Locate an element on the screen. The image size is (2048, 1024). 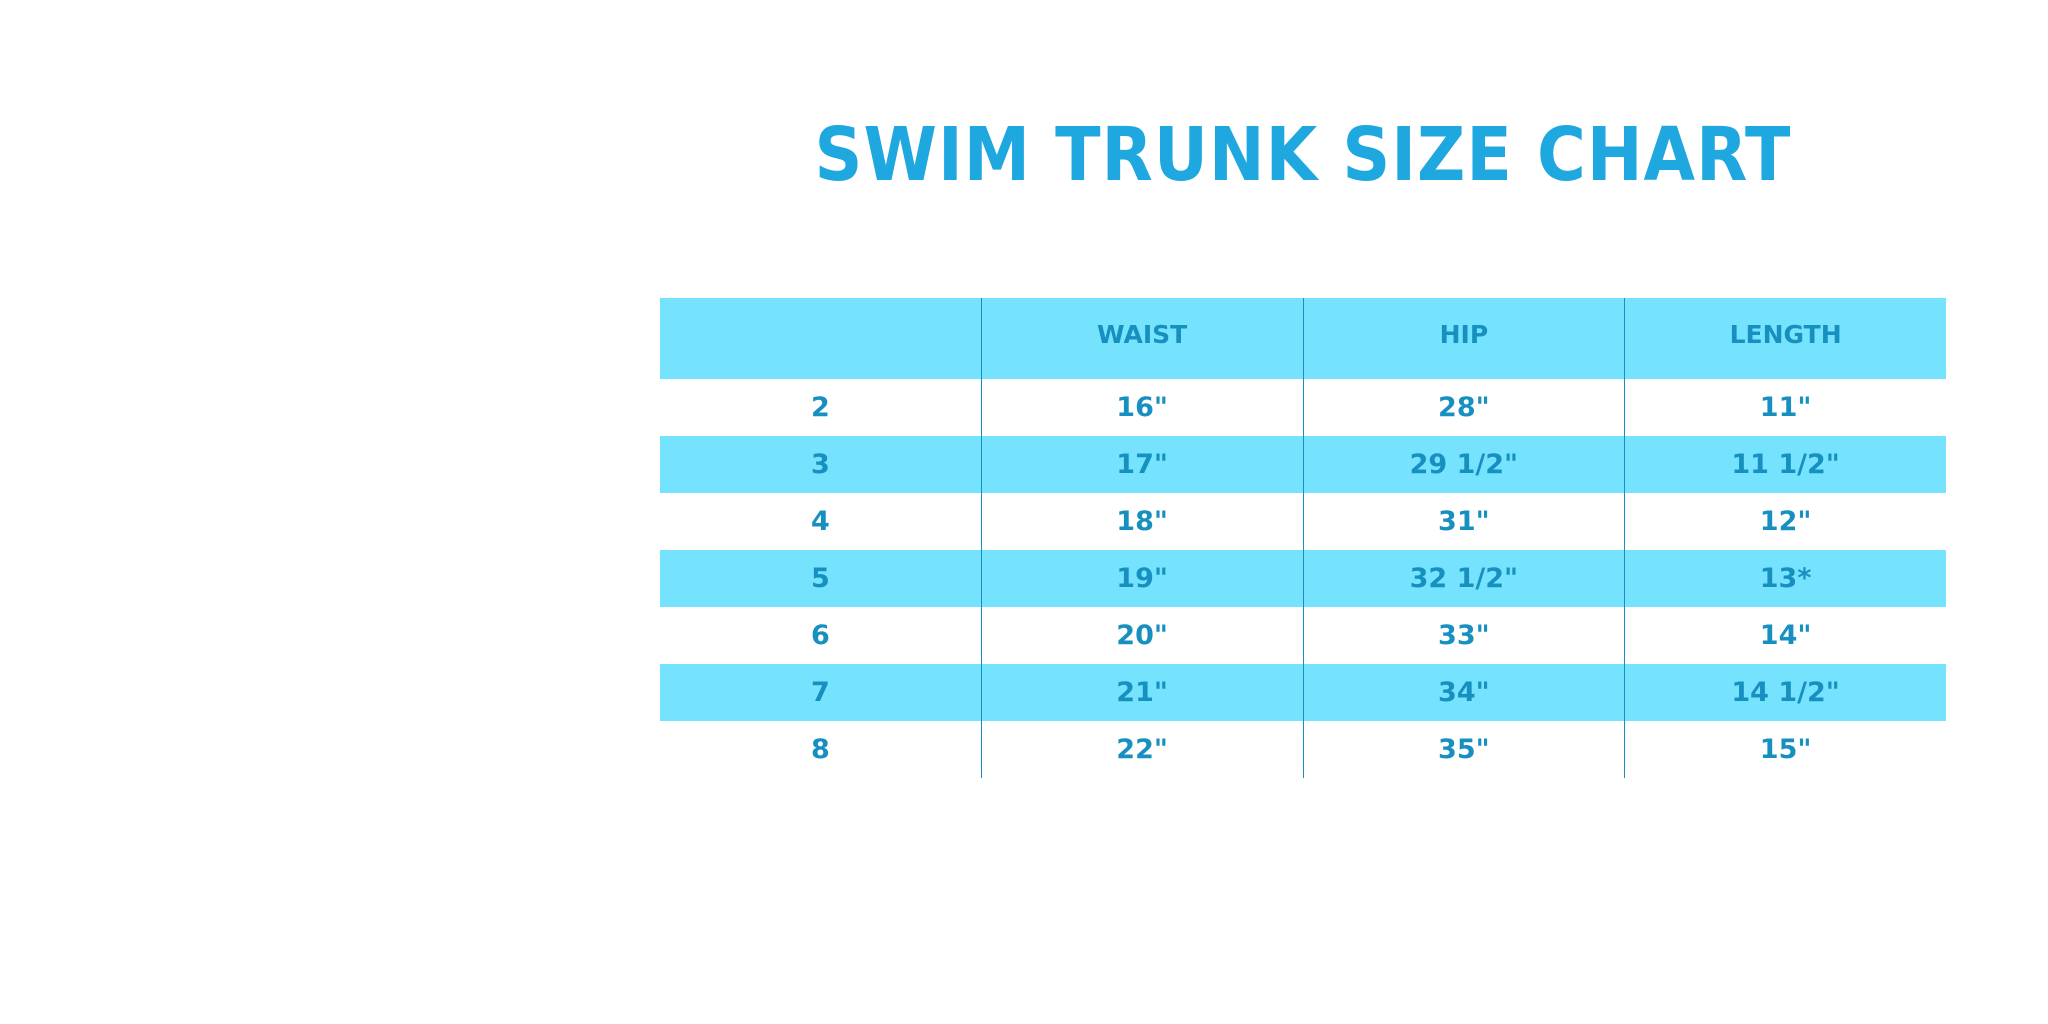
cell-size: 4 is located at coordinates (820, 521).